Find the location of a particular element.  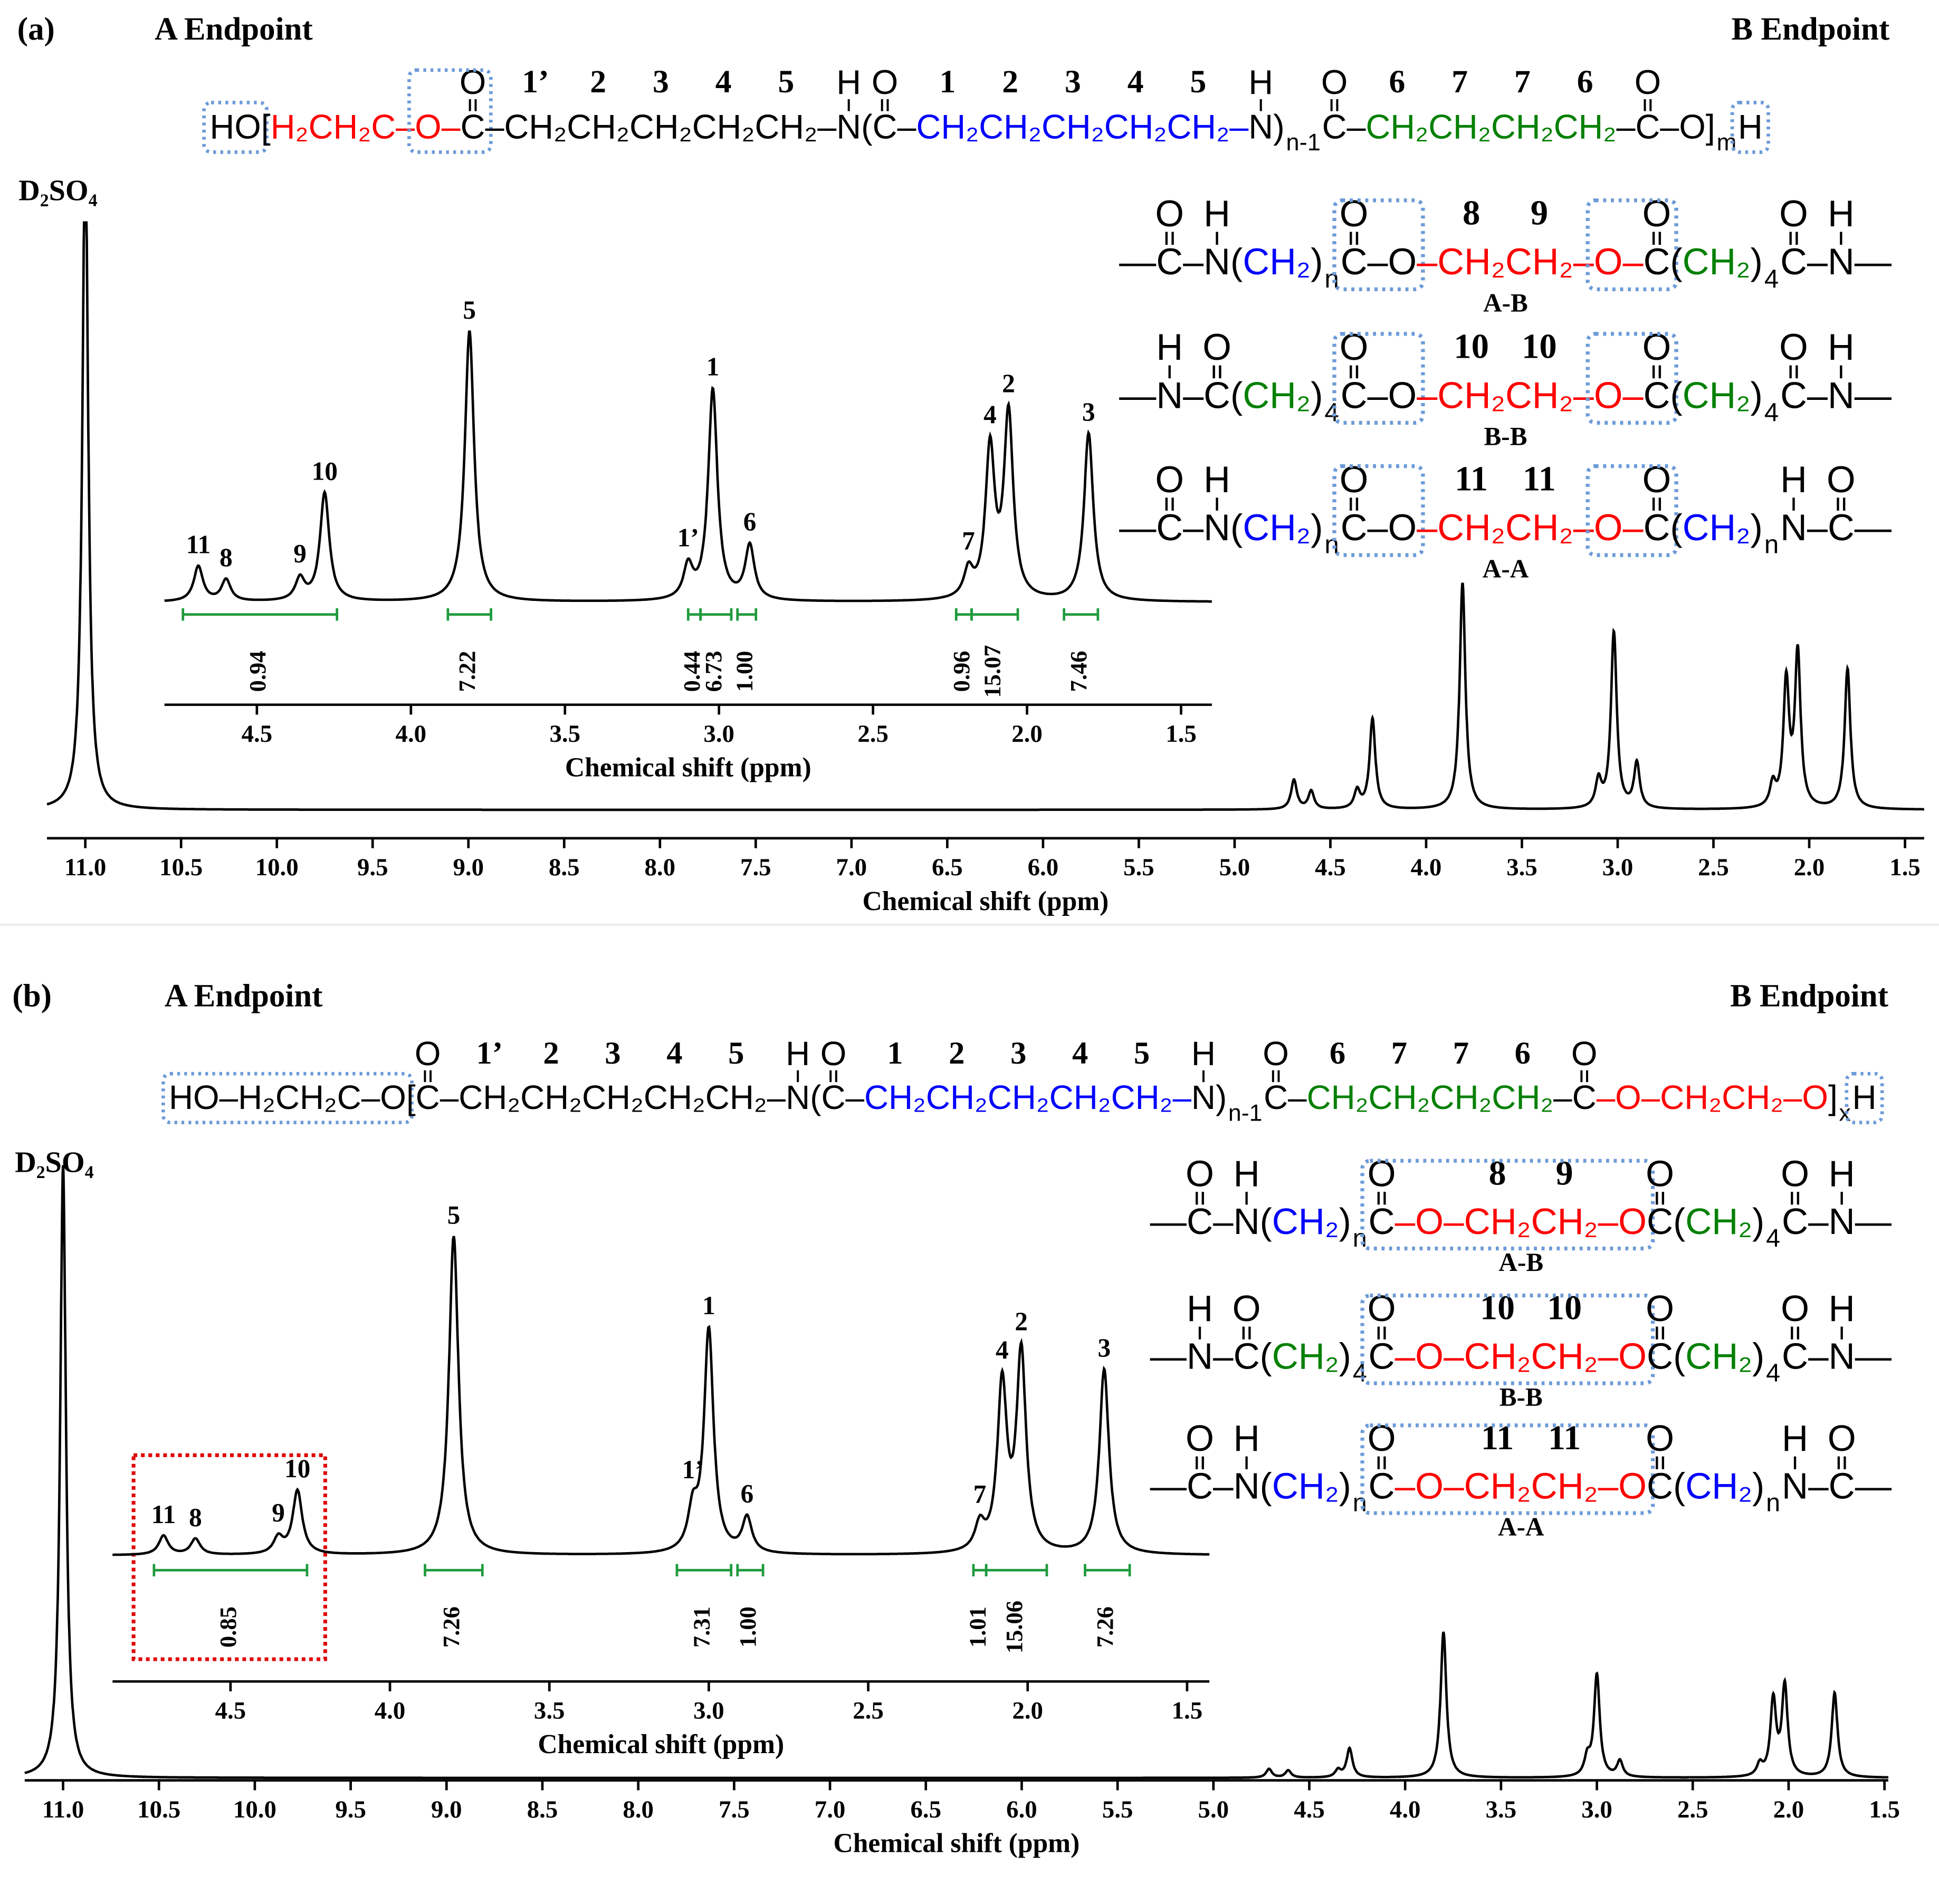

peak-label: 11 is located at coordinates (164, 1514).